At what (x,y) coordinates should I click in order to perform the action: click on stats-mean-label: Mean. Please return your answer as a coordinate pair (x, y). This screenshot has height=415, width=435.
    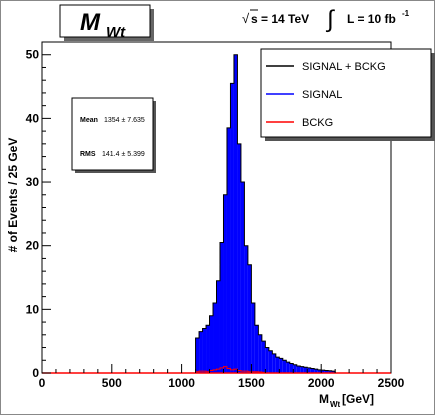
    Looking at the image, I should click on (89, 120).